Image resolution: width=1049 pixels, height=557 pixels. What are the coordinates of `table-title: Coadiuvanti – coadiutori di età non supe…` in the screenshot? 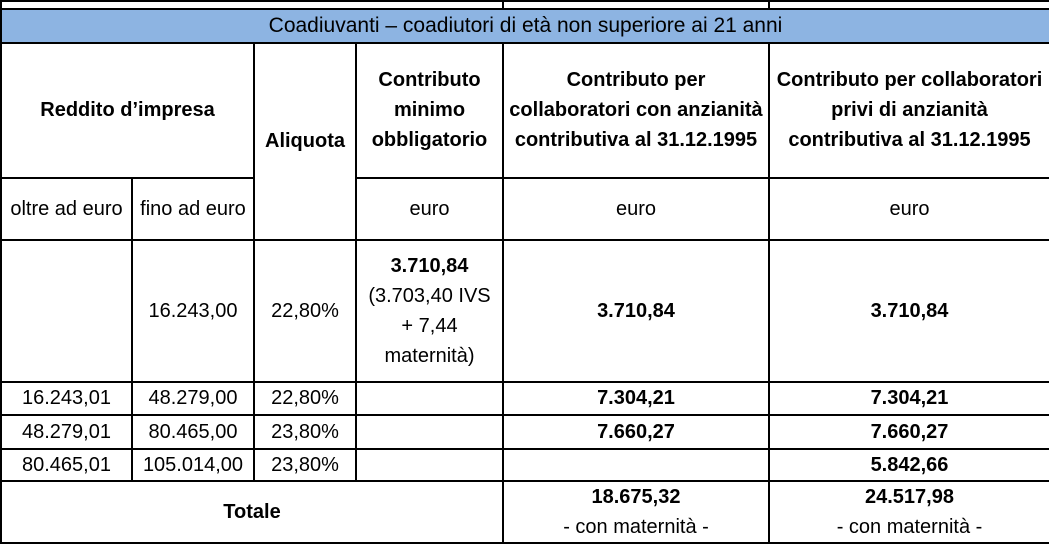 It's located at (524, 26).